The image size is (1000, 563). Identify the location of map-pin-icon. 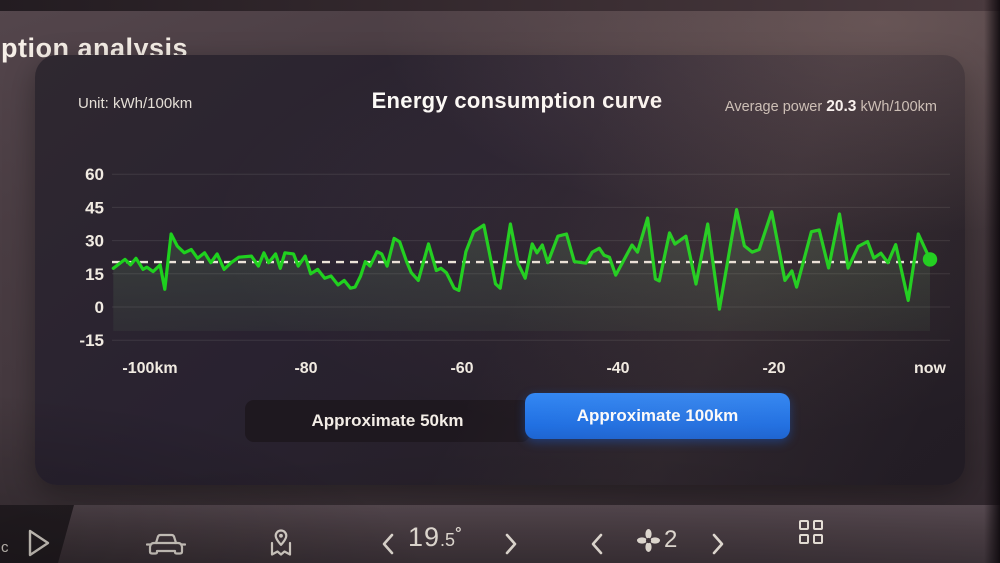
(281, 543).